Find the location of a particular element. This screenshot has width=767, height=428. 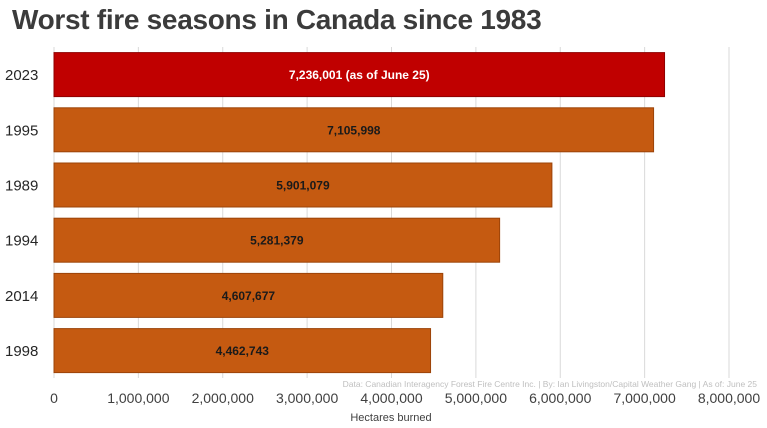

x-tick-label: 2,000,000 is located at coordinates (223, 398).